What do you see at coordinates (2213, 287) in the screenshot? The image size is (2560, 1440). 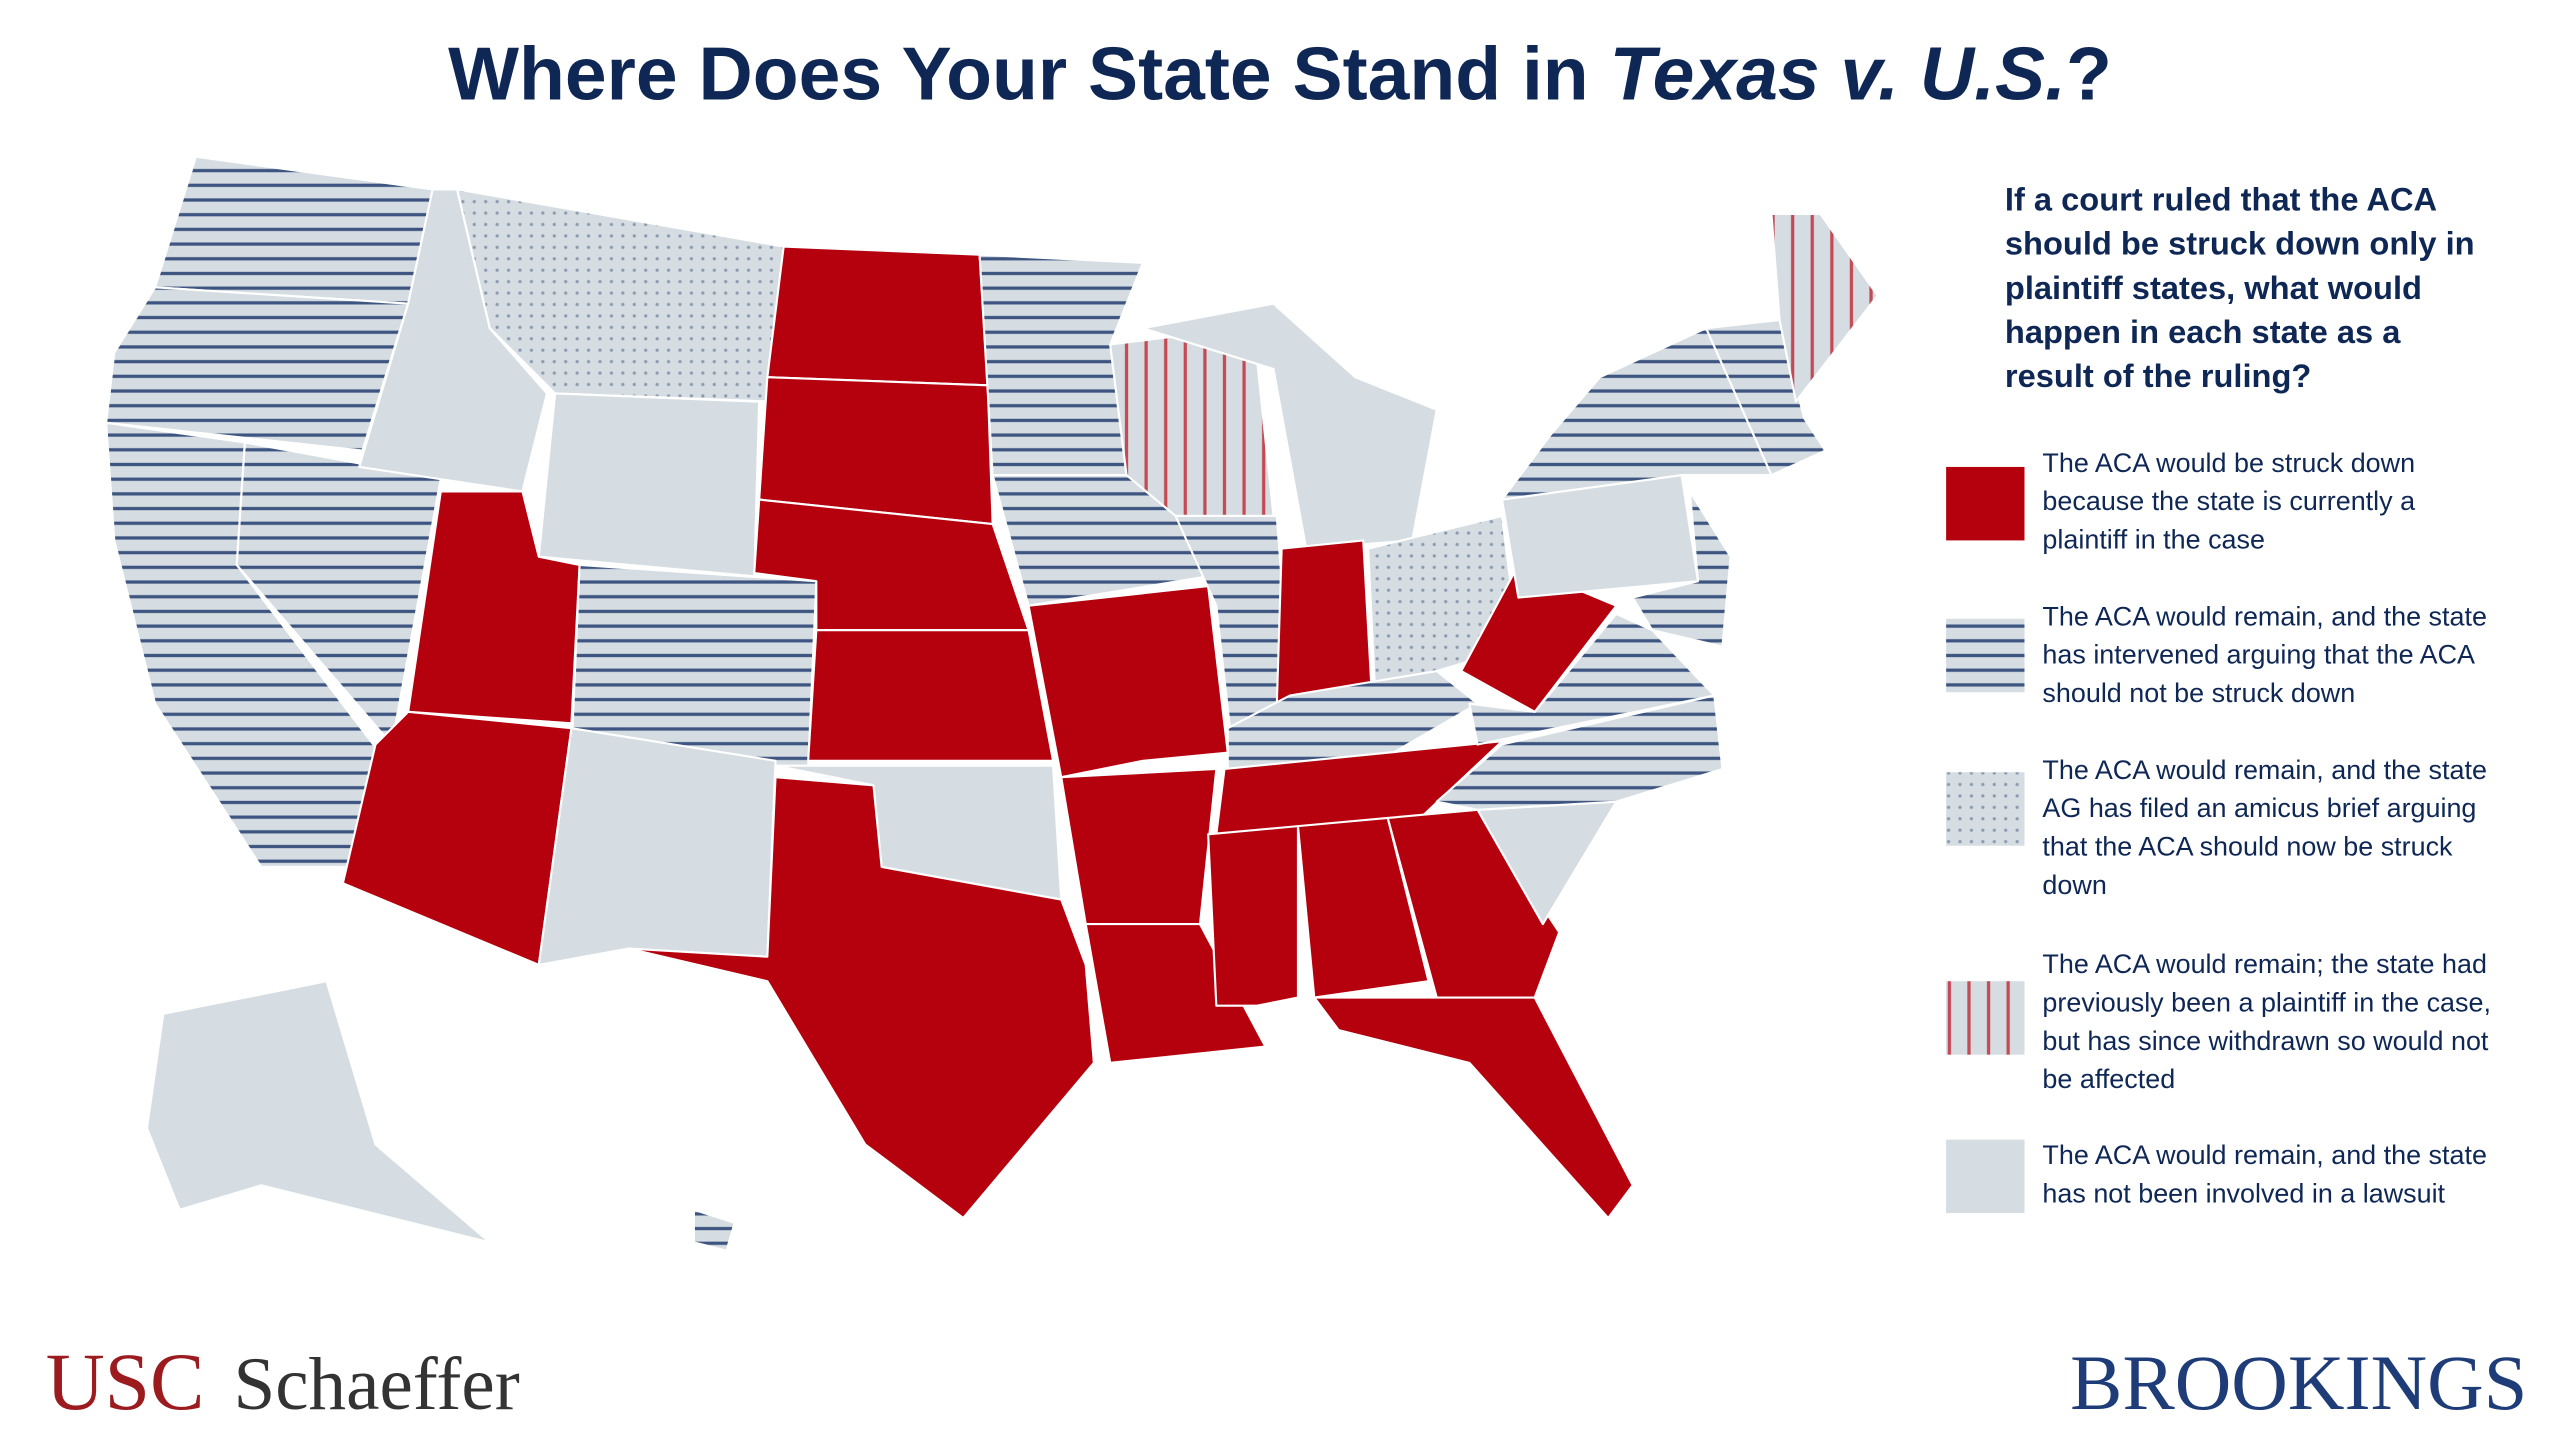 I see `question-line: plaintiff states, what would` at bounding box center [2213, 287].